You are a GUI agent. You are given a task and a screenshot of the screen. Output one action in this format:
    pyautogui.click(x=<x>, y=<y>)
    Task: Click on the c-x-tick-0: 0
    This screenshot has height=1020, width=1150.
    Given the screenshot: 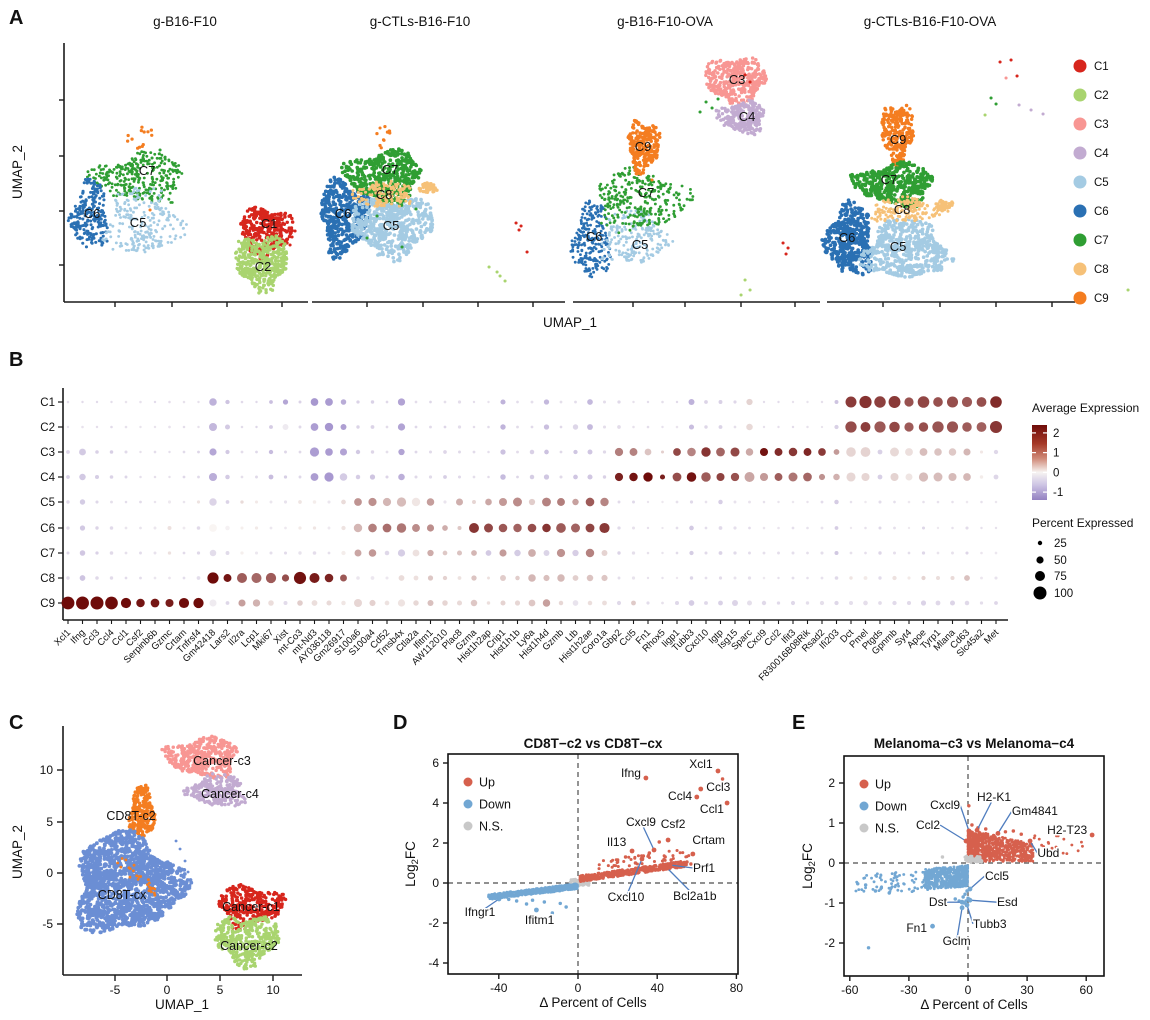 What is the action you would take?
    pyautogui.click(x=167, y=990)
    